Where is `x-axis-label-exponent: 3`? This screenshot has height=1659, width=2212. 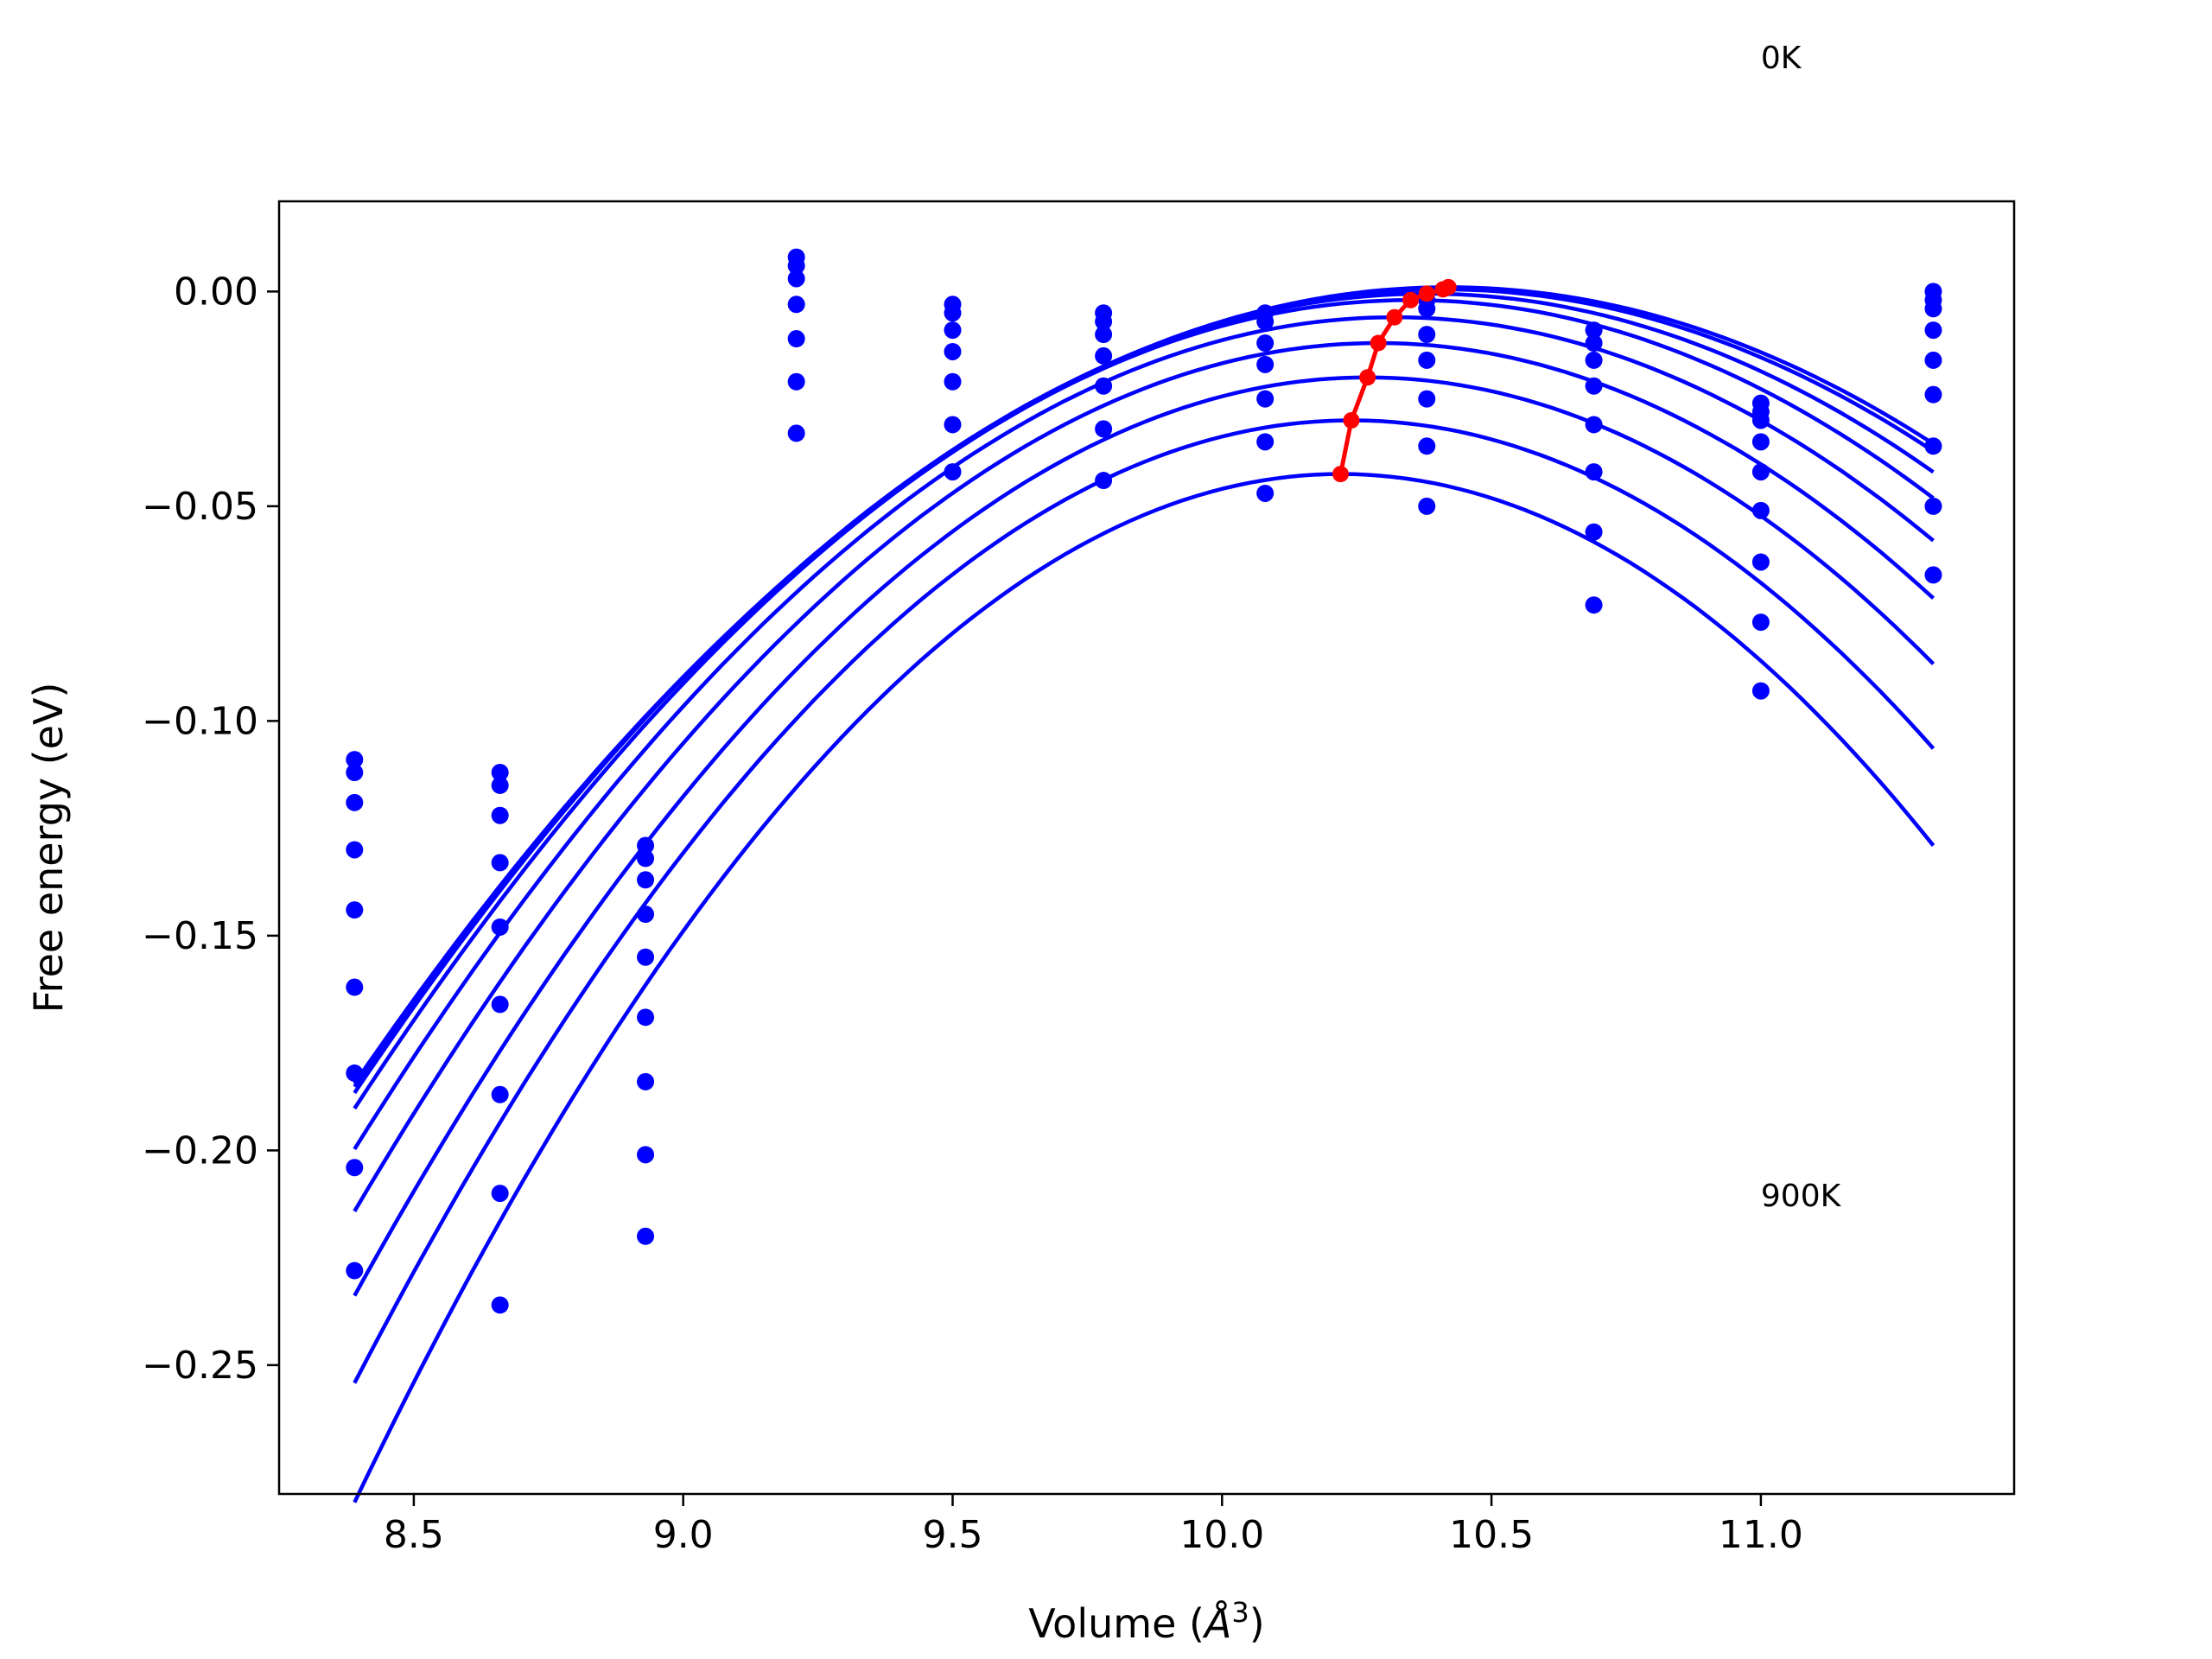
x-axis-label-exponent: 3 is located at coordinates (1240, 1612).